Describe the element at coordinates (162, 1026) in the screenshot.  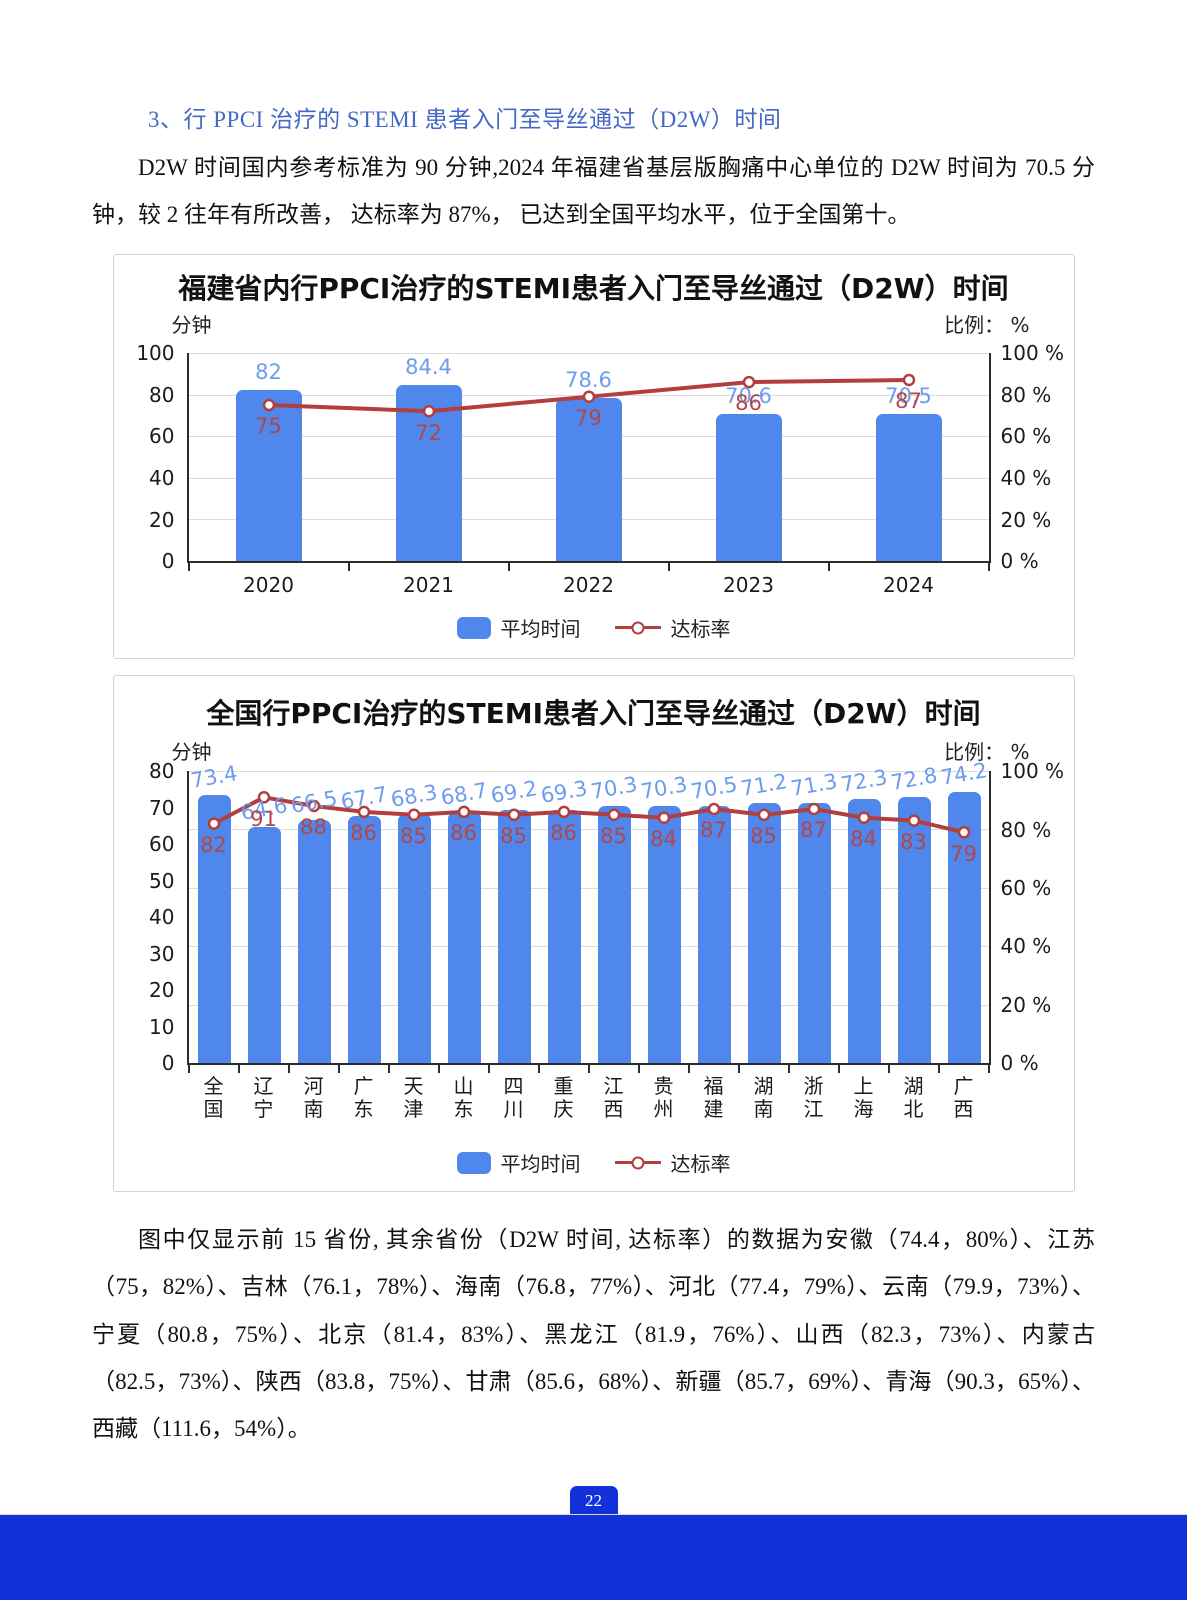
I see `left-axis-tick-label: 10` at that location.